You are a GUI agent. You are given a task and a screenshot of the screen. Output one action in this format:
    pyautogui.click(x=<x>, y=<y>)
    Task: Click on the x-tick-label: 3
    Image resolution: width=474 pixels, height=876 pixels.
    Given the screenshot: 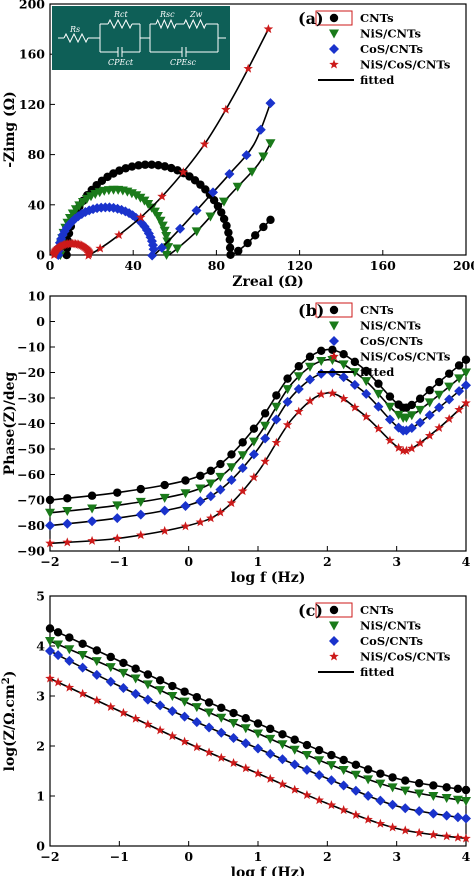 What is the action you would take?
    pyautogui.click(x=396, y=561)
    